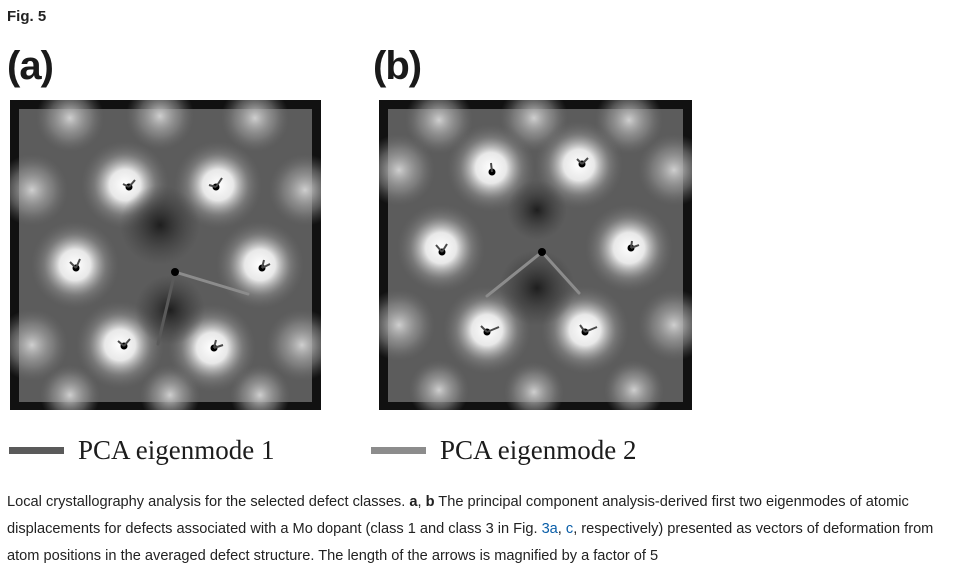  What do you see at coordinates (413, 502) in the screenshot?
I see `caption-bold-a: a` at bounding box center [413, 502].